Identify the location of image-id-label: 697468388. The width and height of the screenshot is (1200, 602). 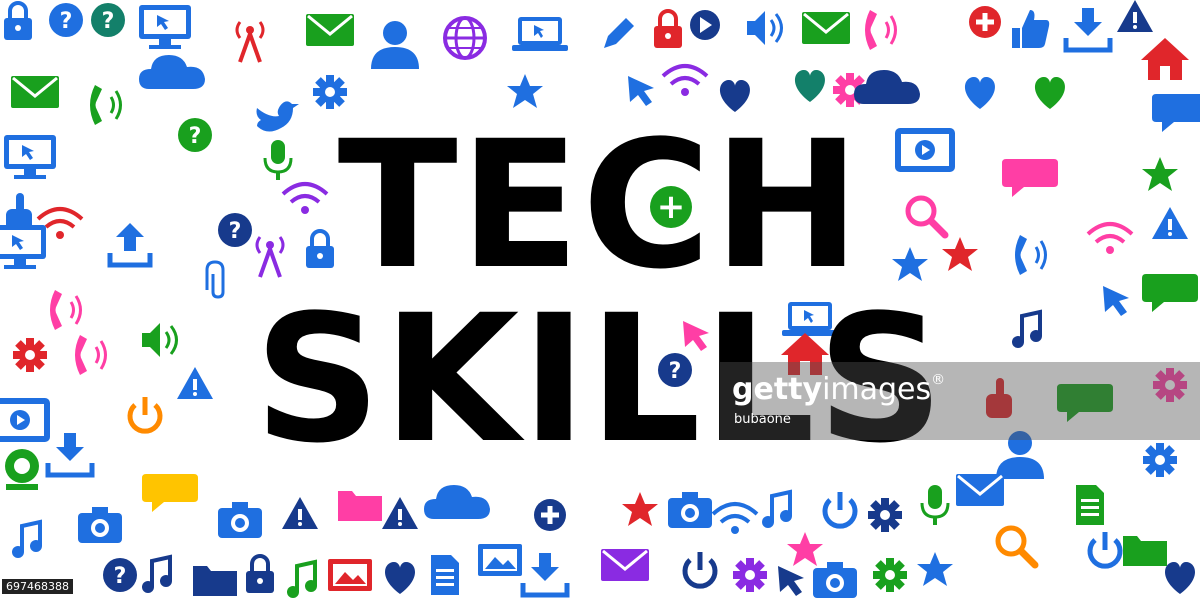
(37, 586).